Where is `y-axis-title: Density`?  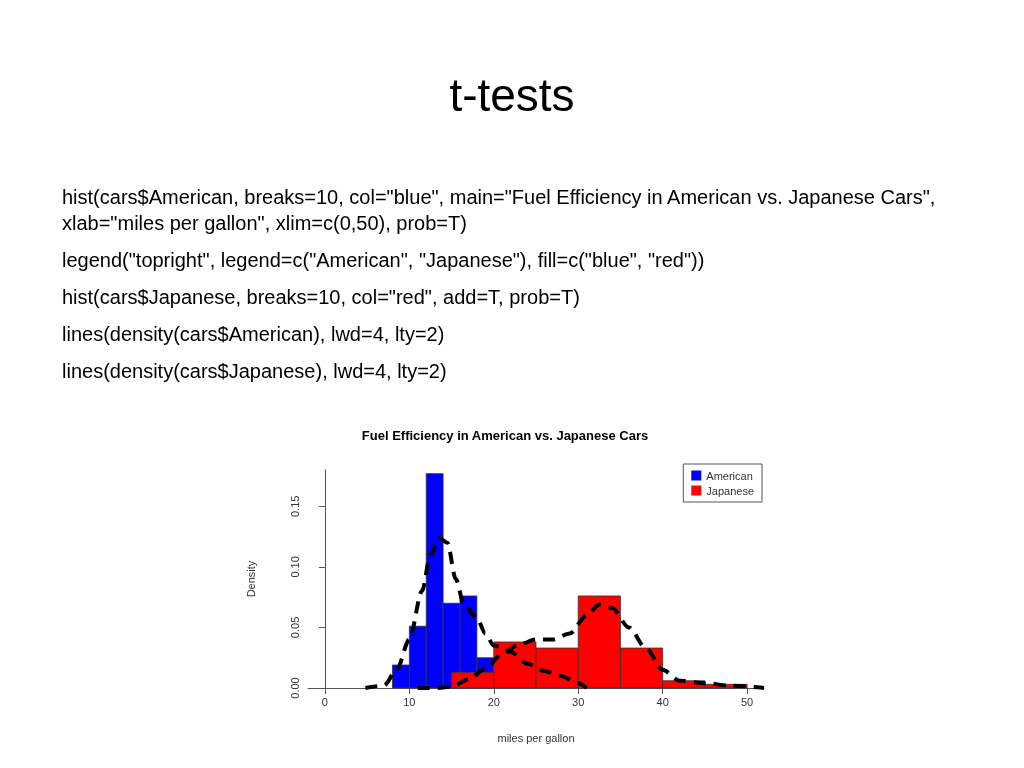 y-axis-title: Density is located at coordinates (250, 579).